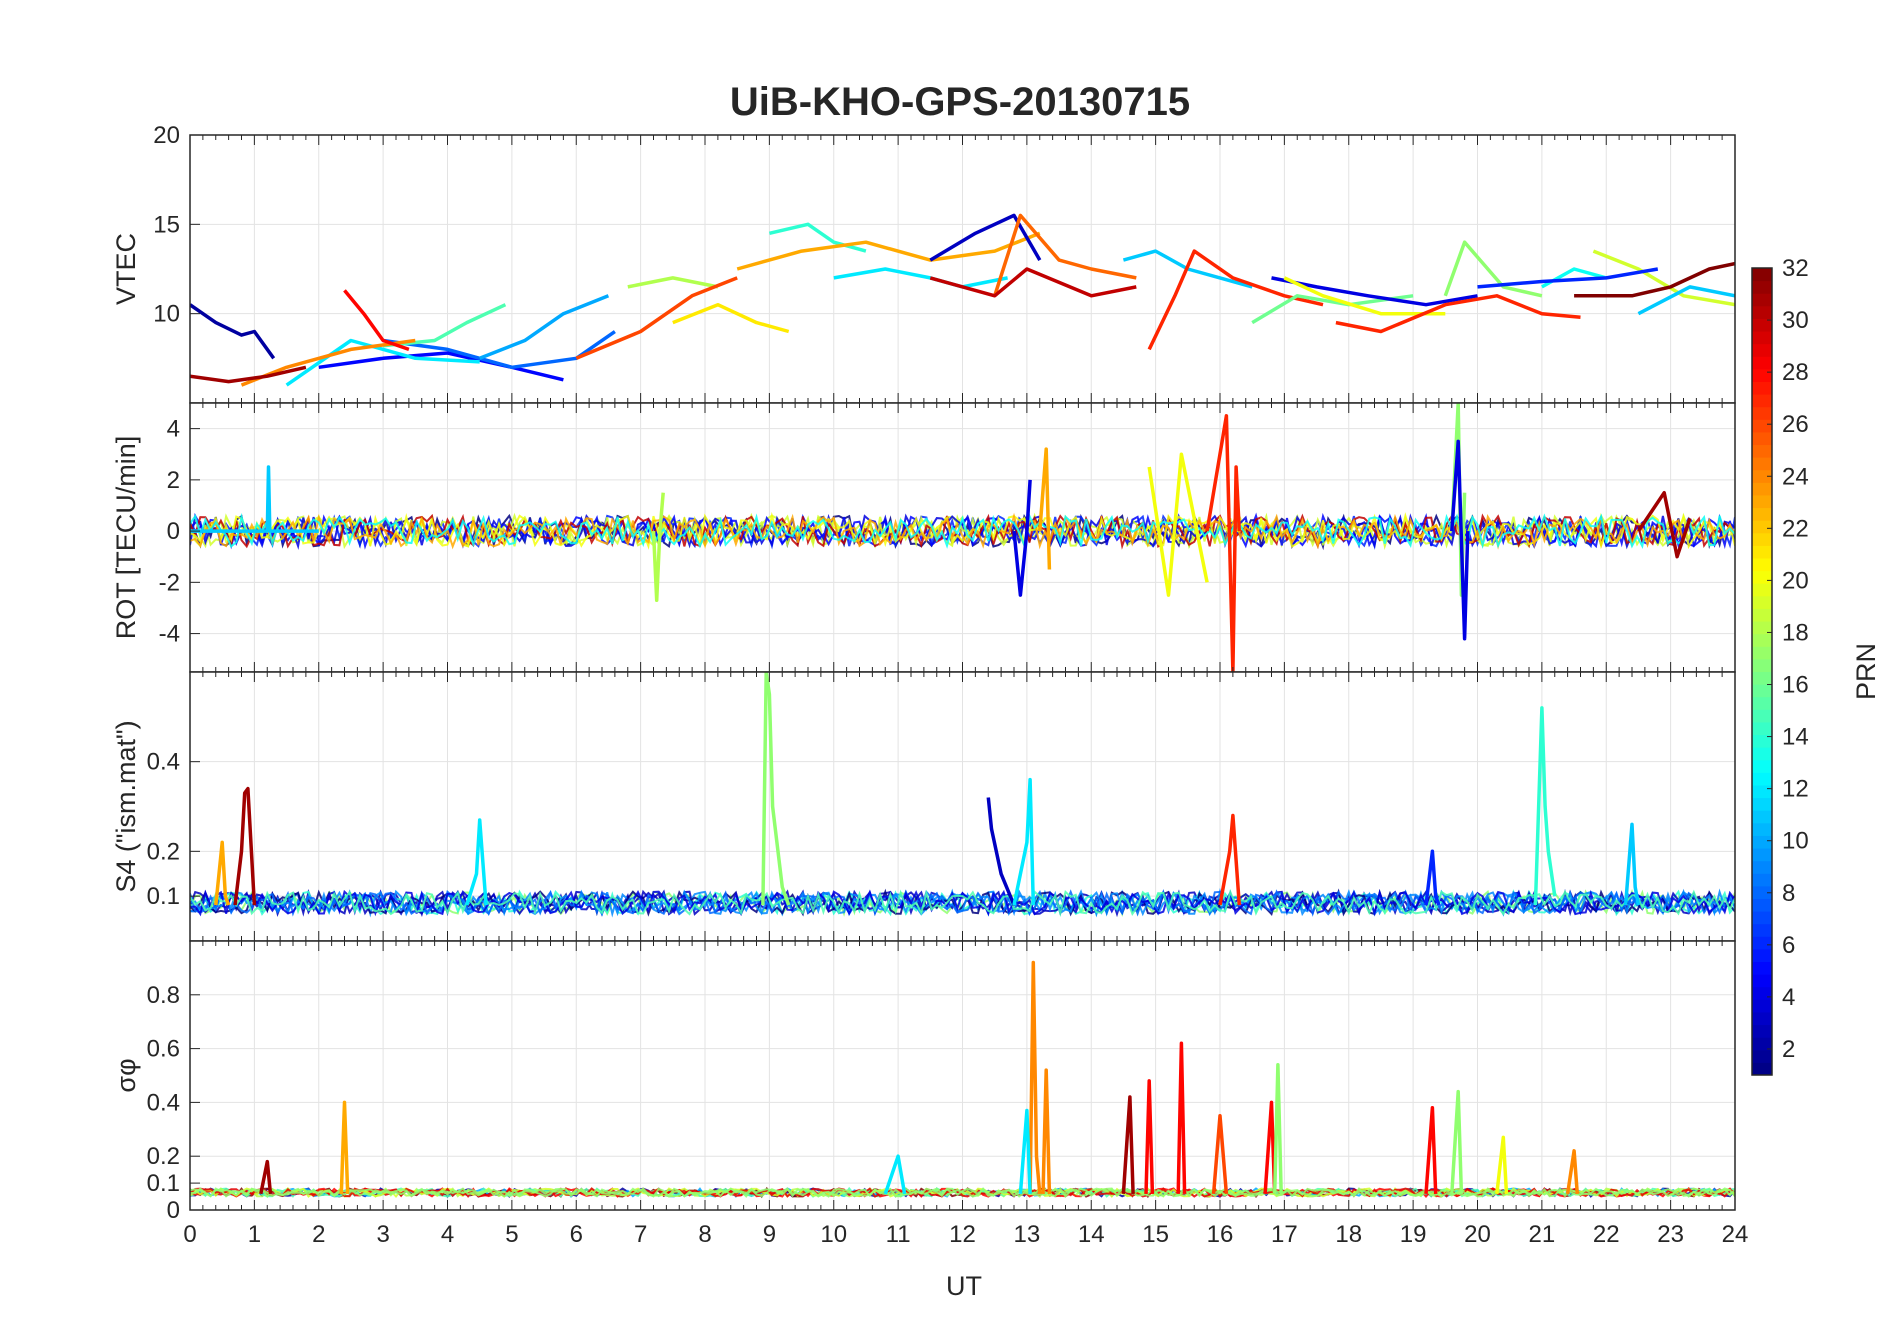 The width and height of the screenshot is (1902, 1330). What do you see at coordinates (1735, 1234) in the screenshot?
I see `x-tick-label: 24` at bounding box center [1735, 1234].